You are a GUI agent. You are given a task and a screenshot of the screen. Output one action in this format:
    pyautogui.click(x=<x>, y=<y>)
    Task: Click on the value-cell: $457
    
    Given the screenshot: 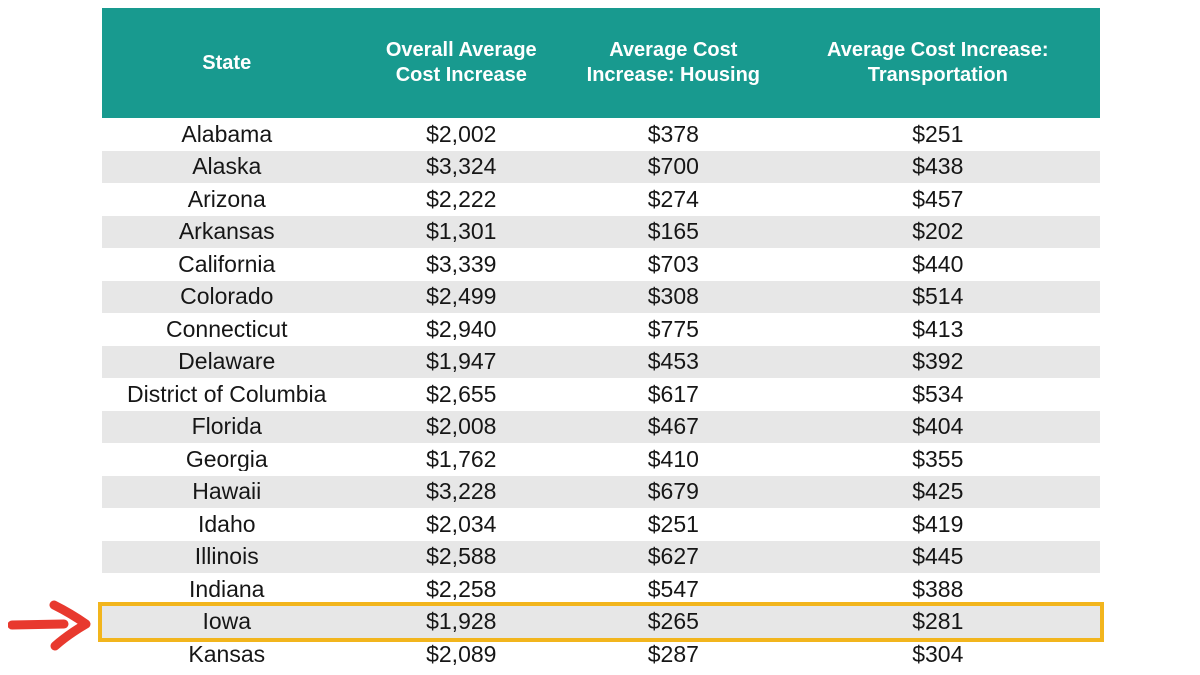 What is the action you would take?
    pyautogui.click(x=938, y=199)
    